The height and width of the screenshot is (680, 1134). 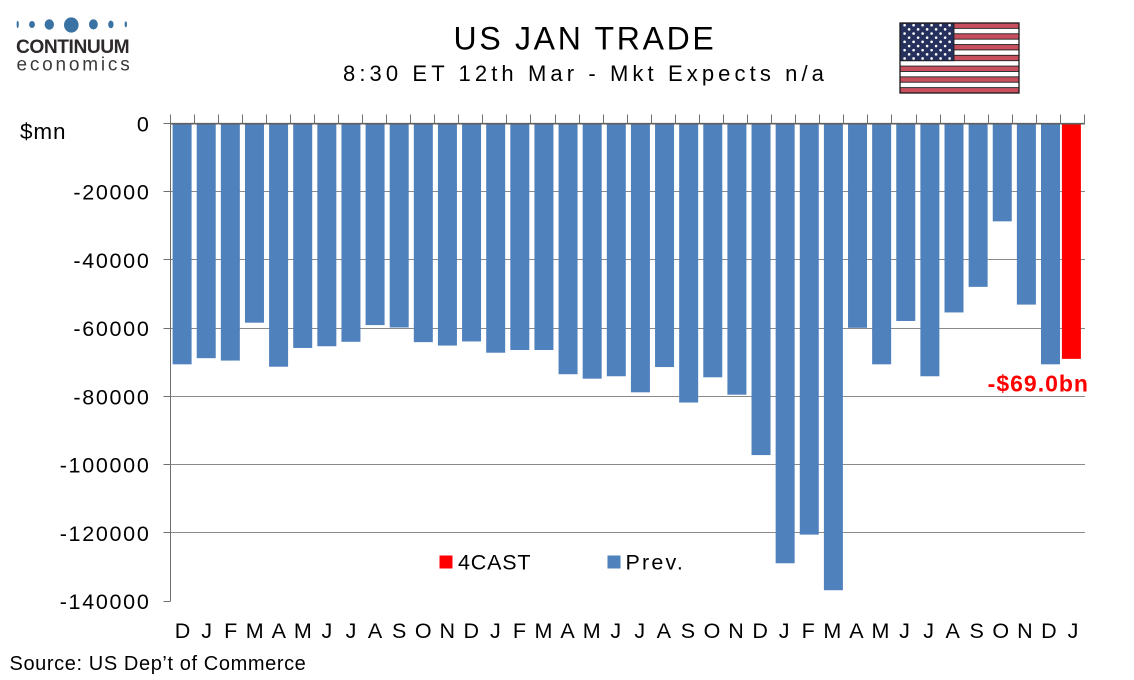 I want to click on svg-text: -$69.0bn, so click(x=1038, y=384).